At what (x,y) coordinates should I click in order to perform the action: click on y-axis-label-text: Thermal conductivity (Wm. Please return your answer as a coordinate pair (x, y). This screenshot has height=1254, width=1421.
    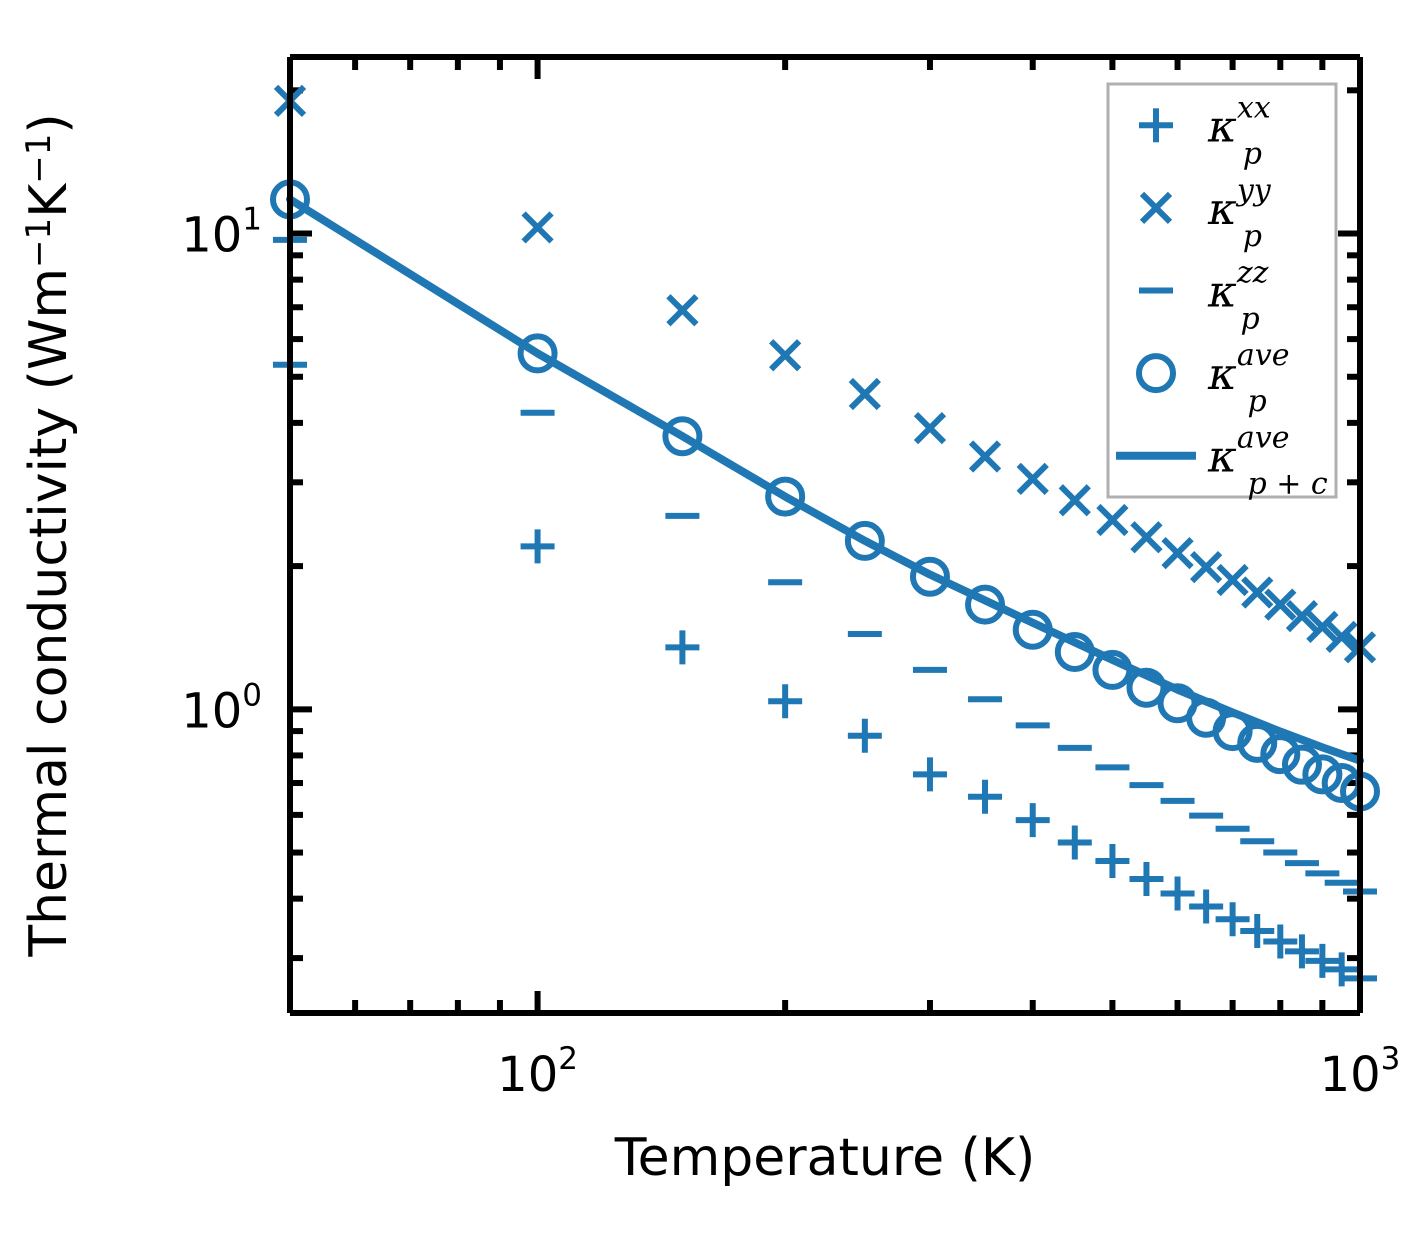
    Looking at the image, I should click on (49, 613).